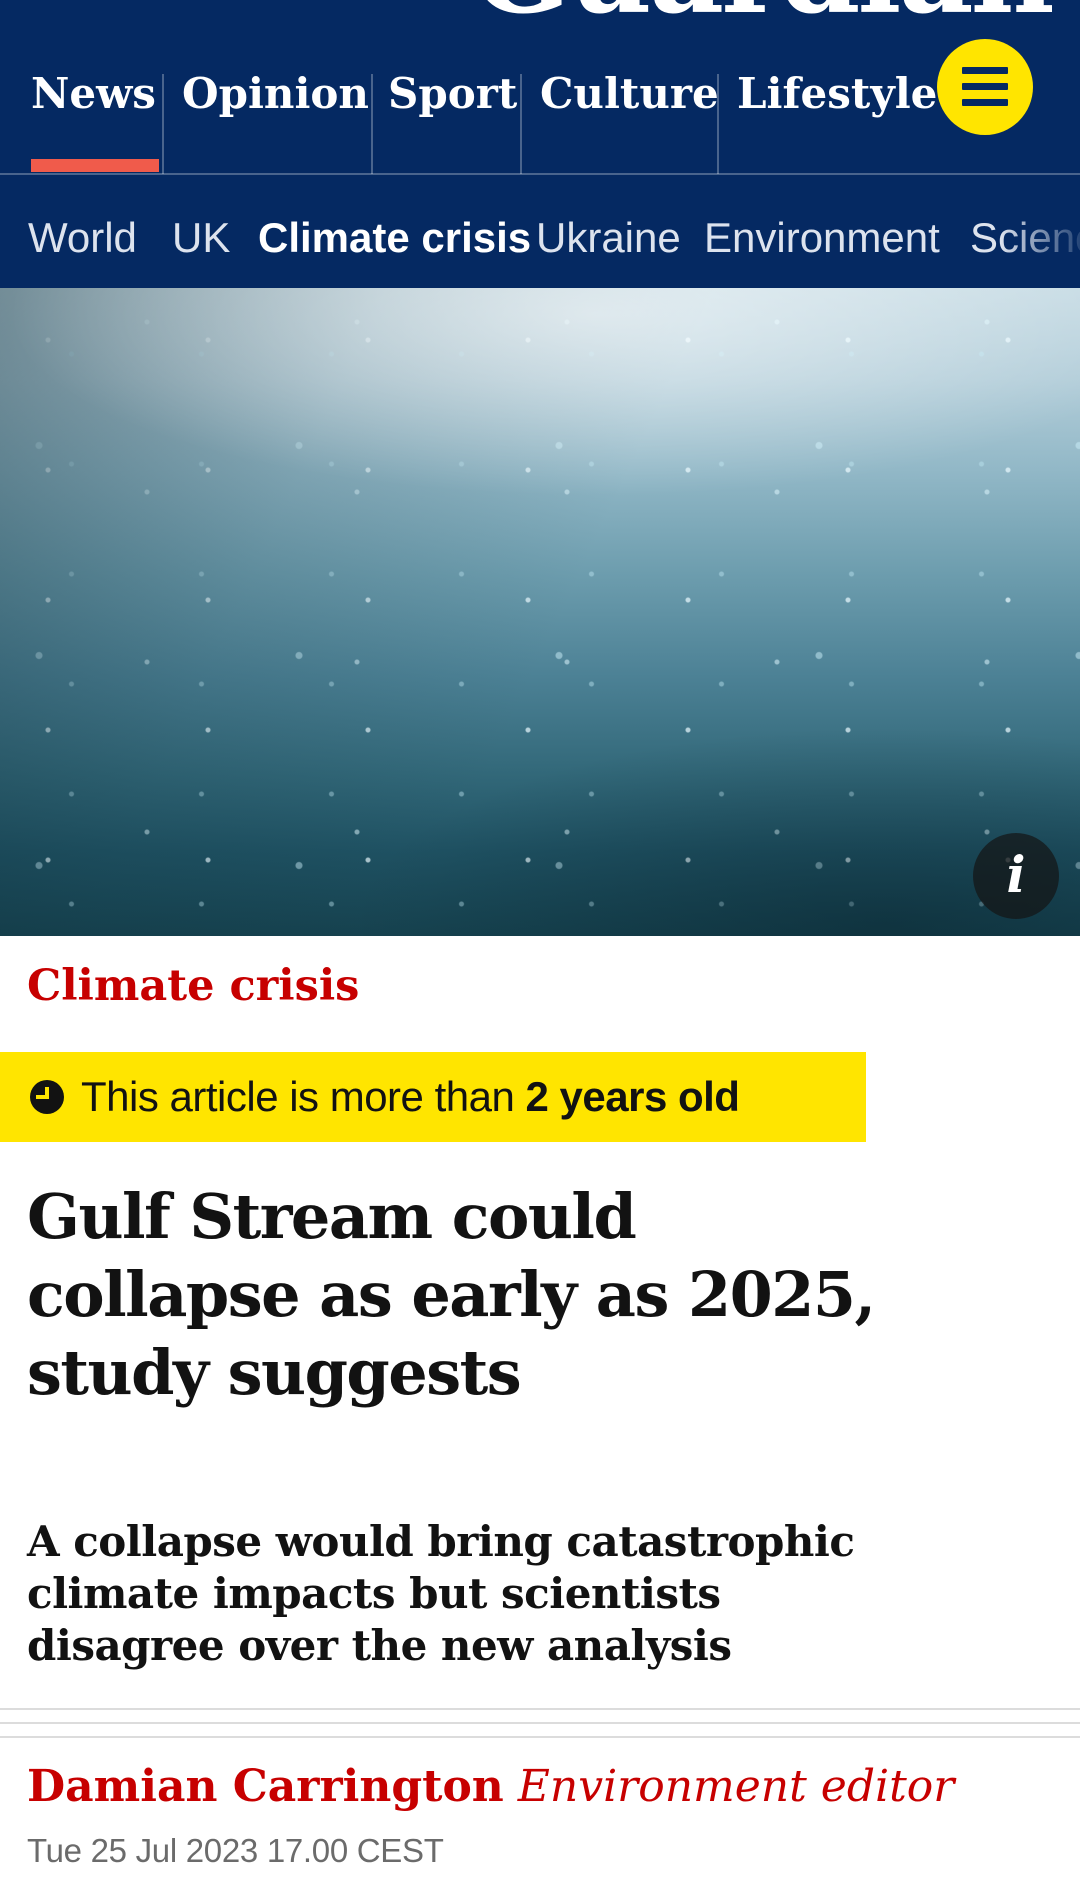 The height and width of the screenshot is (1886, 1080). What do you see at coordinates (453, 93) in the screenshot?
I see `nav-item-sport: Sport` at bounding box center [453, 93].